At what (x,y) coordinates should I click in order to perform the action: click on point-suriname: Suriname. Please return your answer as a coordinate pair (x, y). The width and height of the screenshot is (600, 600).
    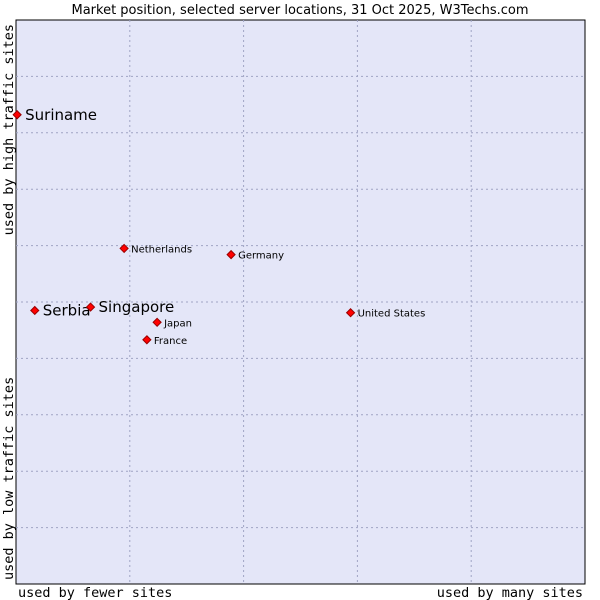
    Looking at the image, I should click on (54, 115).